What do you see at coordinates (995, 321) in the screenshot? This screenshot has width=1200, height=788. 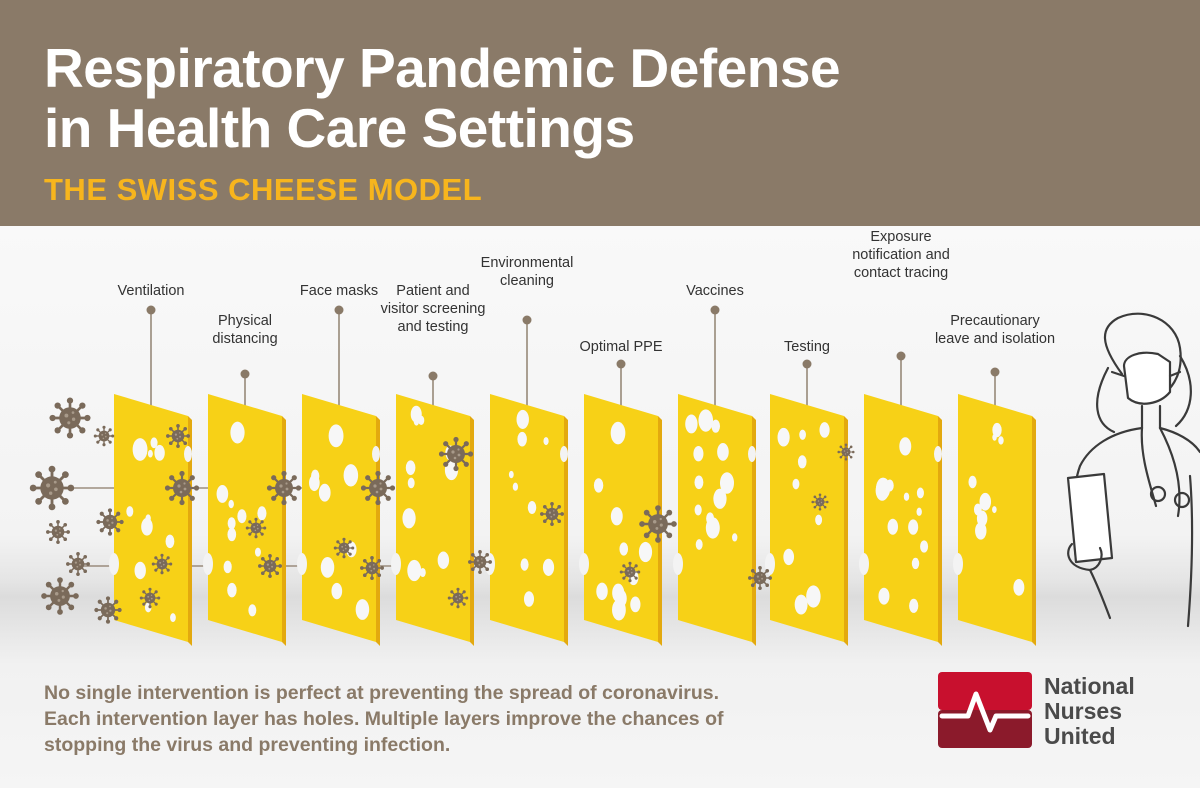 I see `layer-label-line: Precautionary` at bounding box center [995, 321].